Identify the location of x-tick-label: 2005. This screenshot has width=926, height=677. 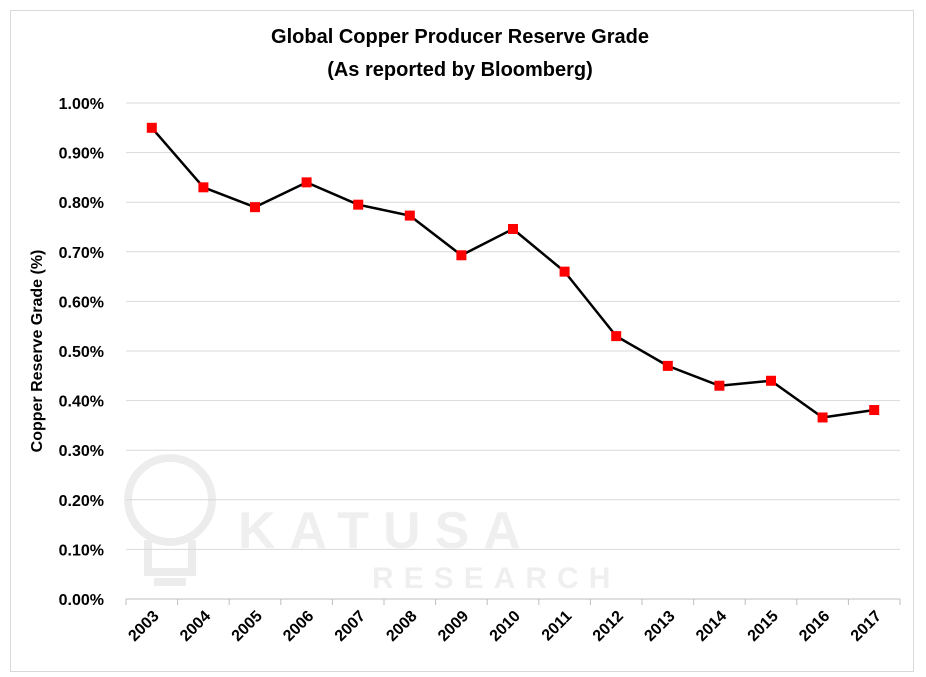
(247, 626).